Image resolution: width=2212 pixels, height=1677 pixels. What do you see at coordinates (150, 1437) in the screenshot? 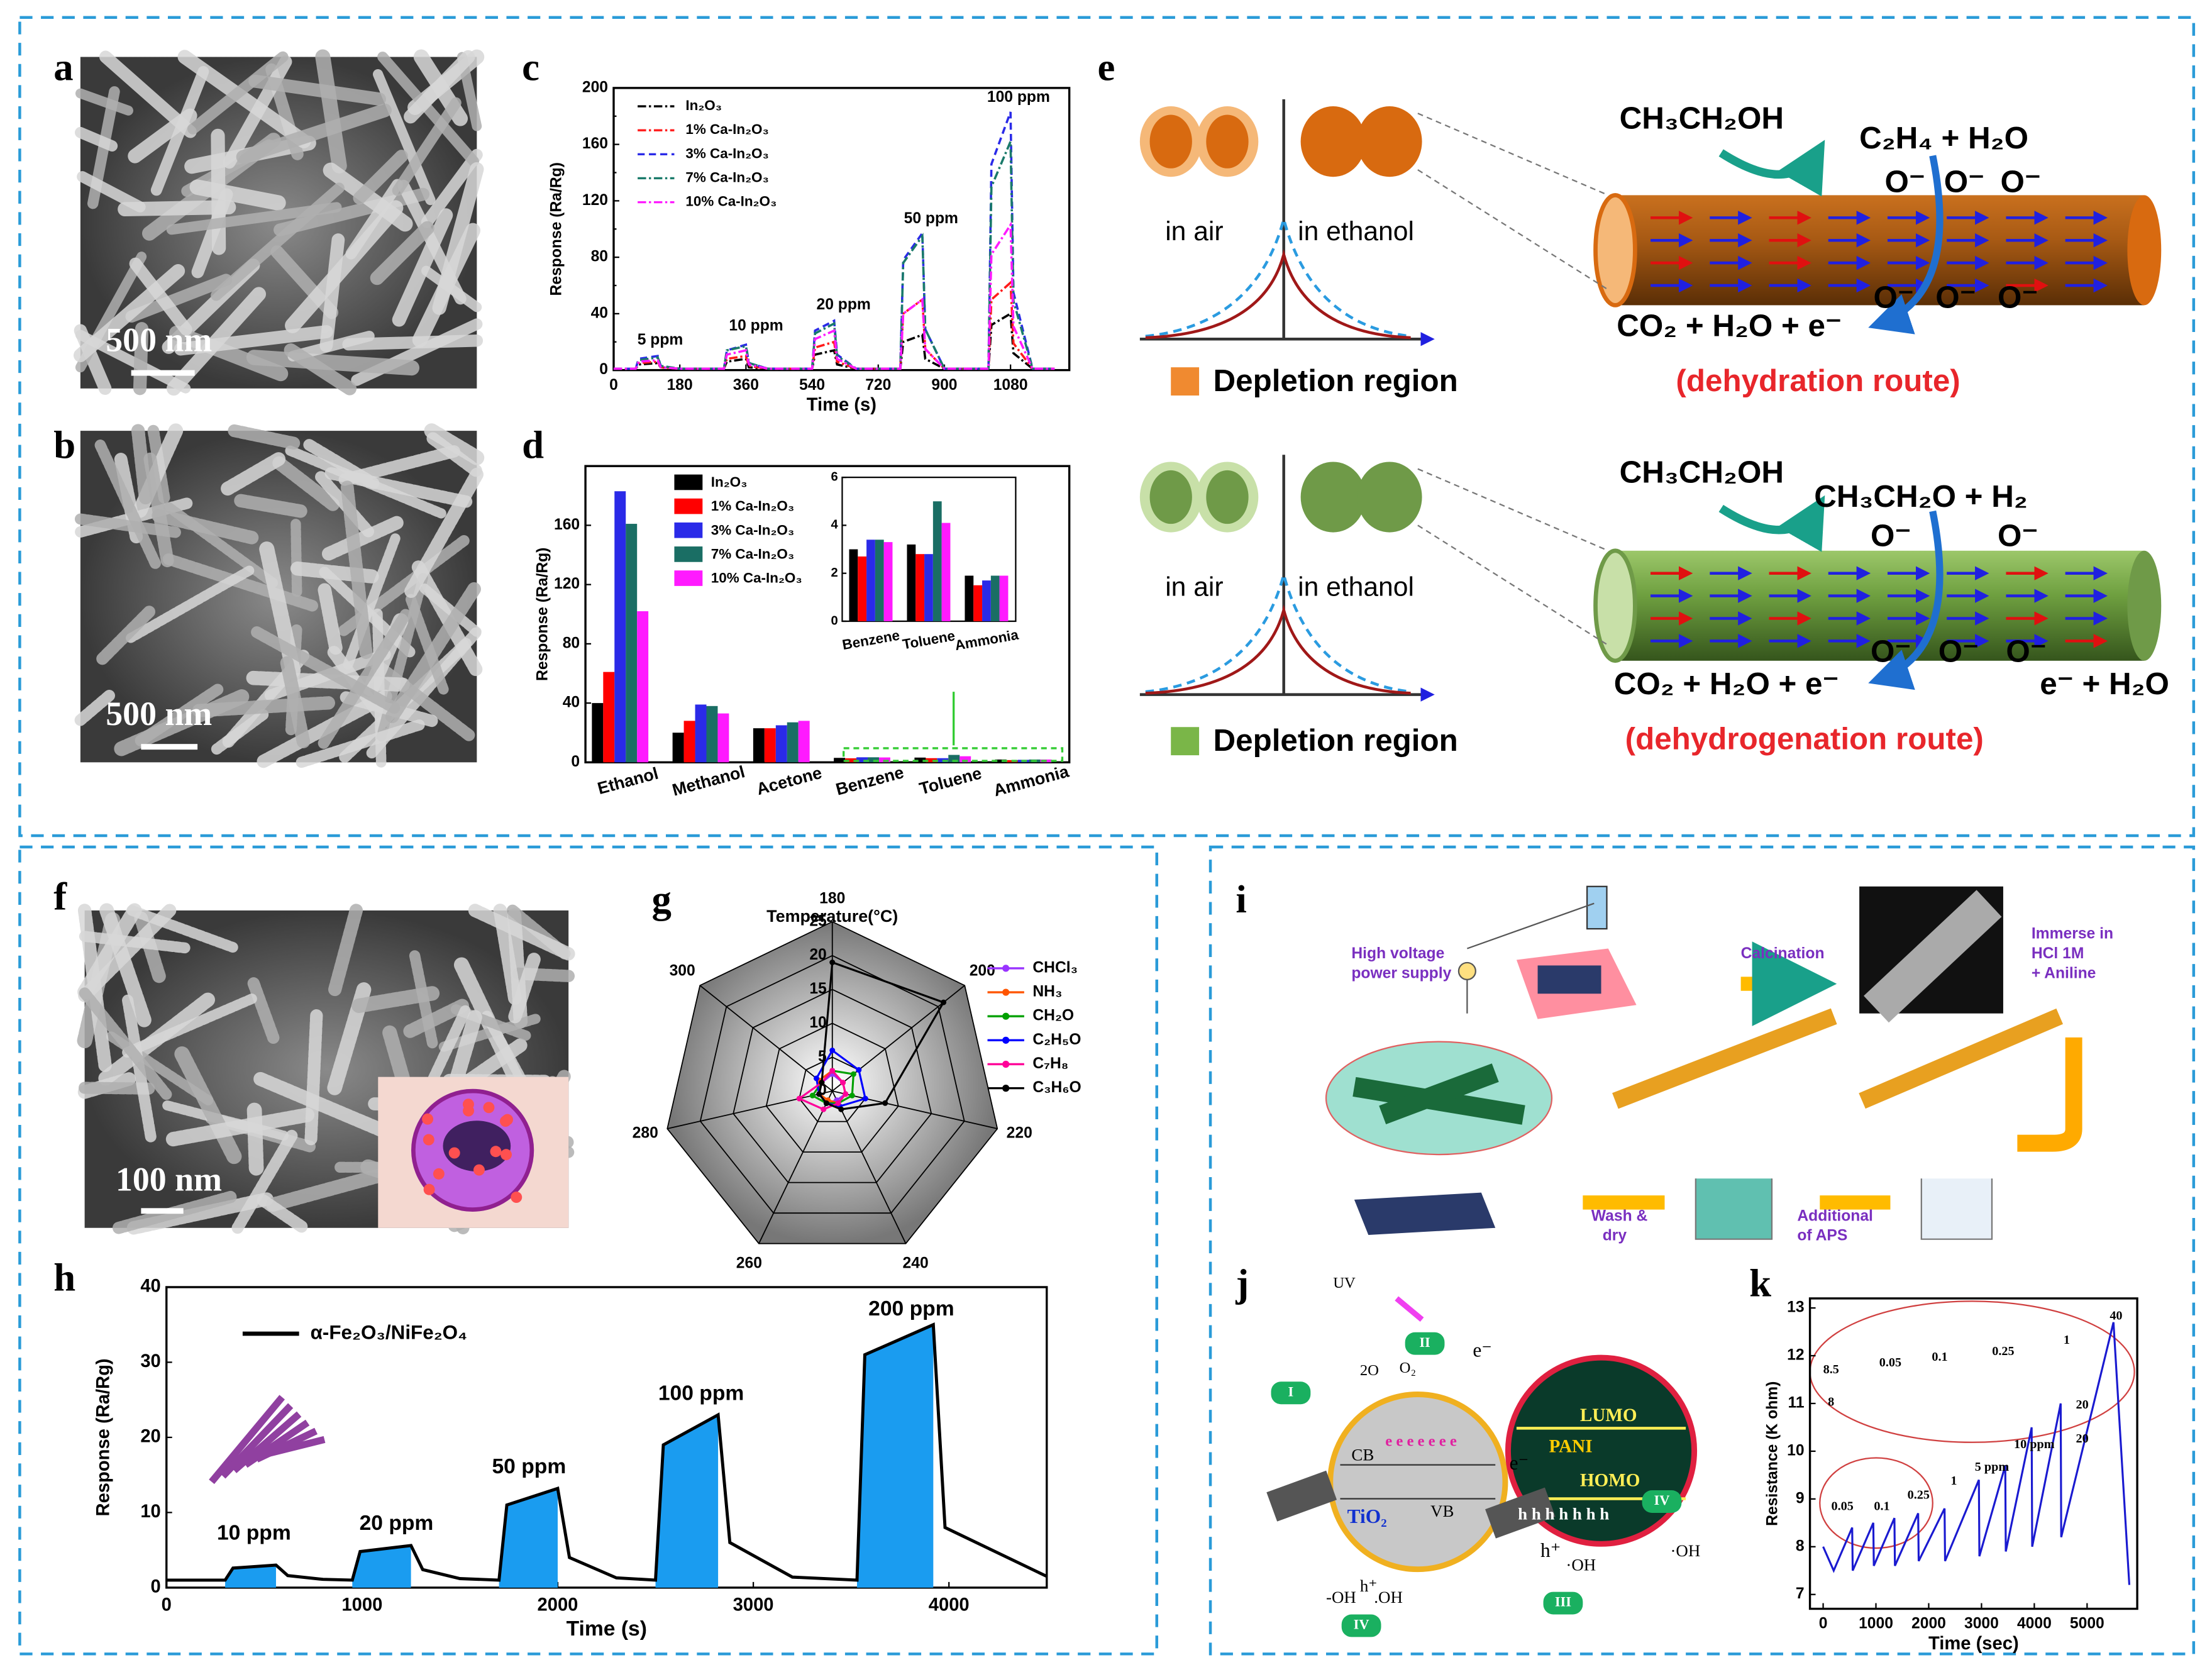
I see `y-tick-label: 20` at bounding box center [150, 1437].